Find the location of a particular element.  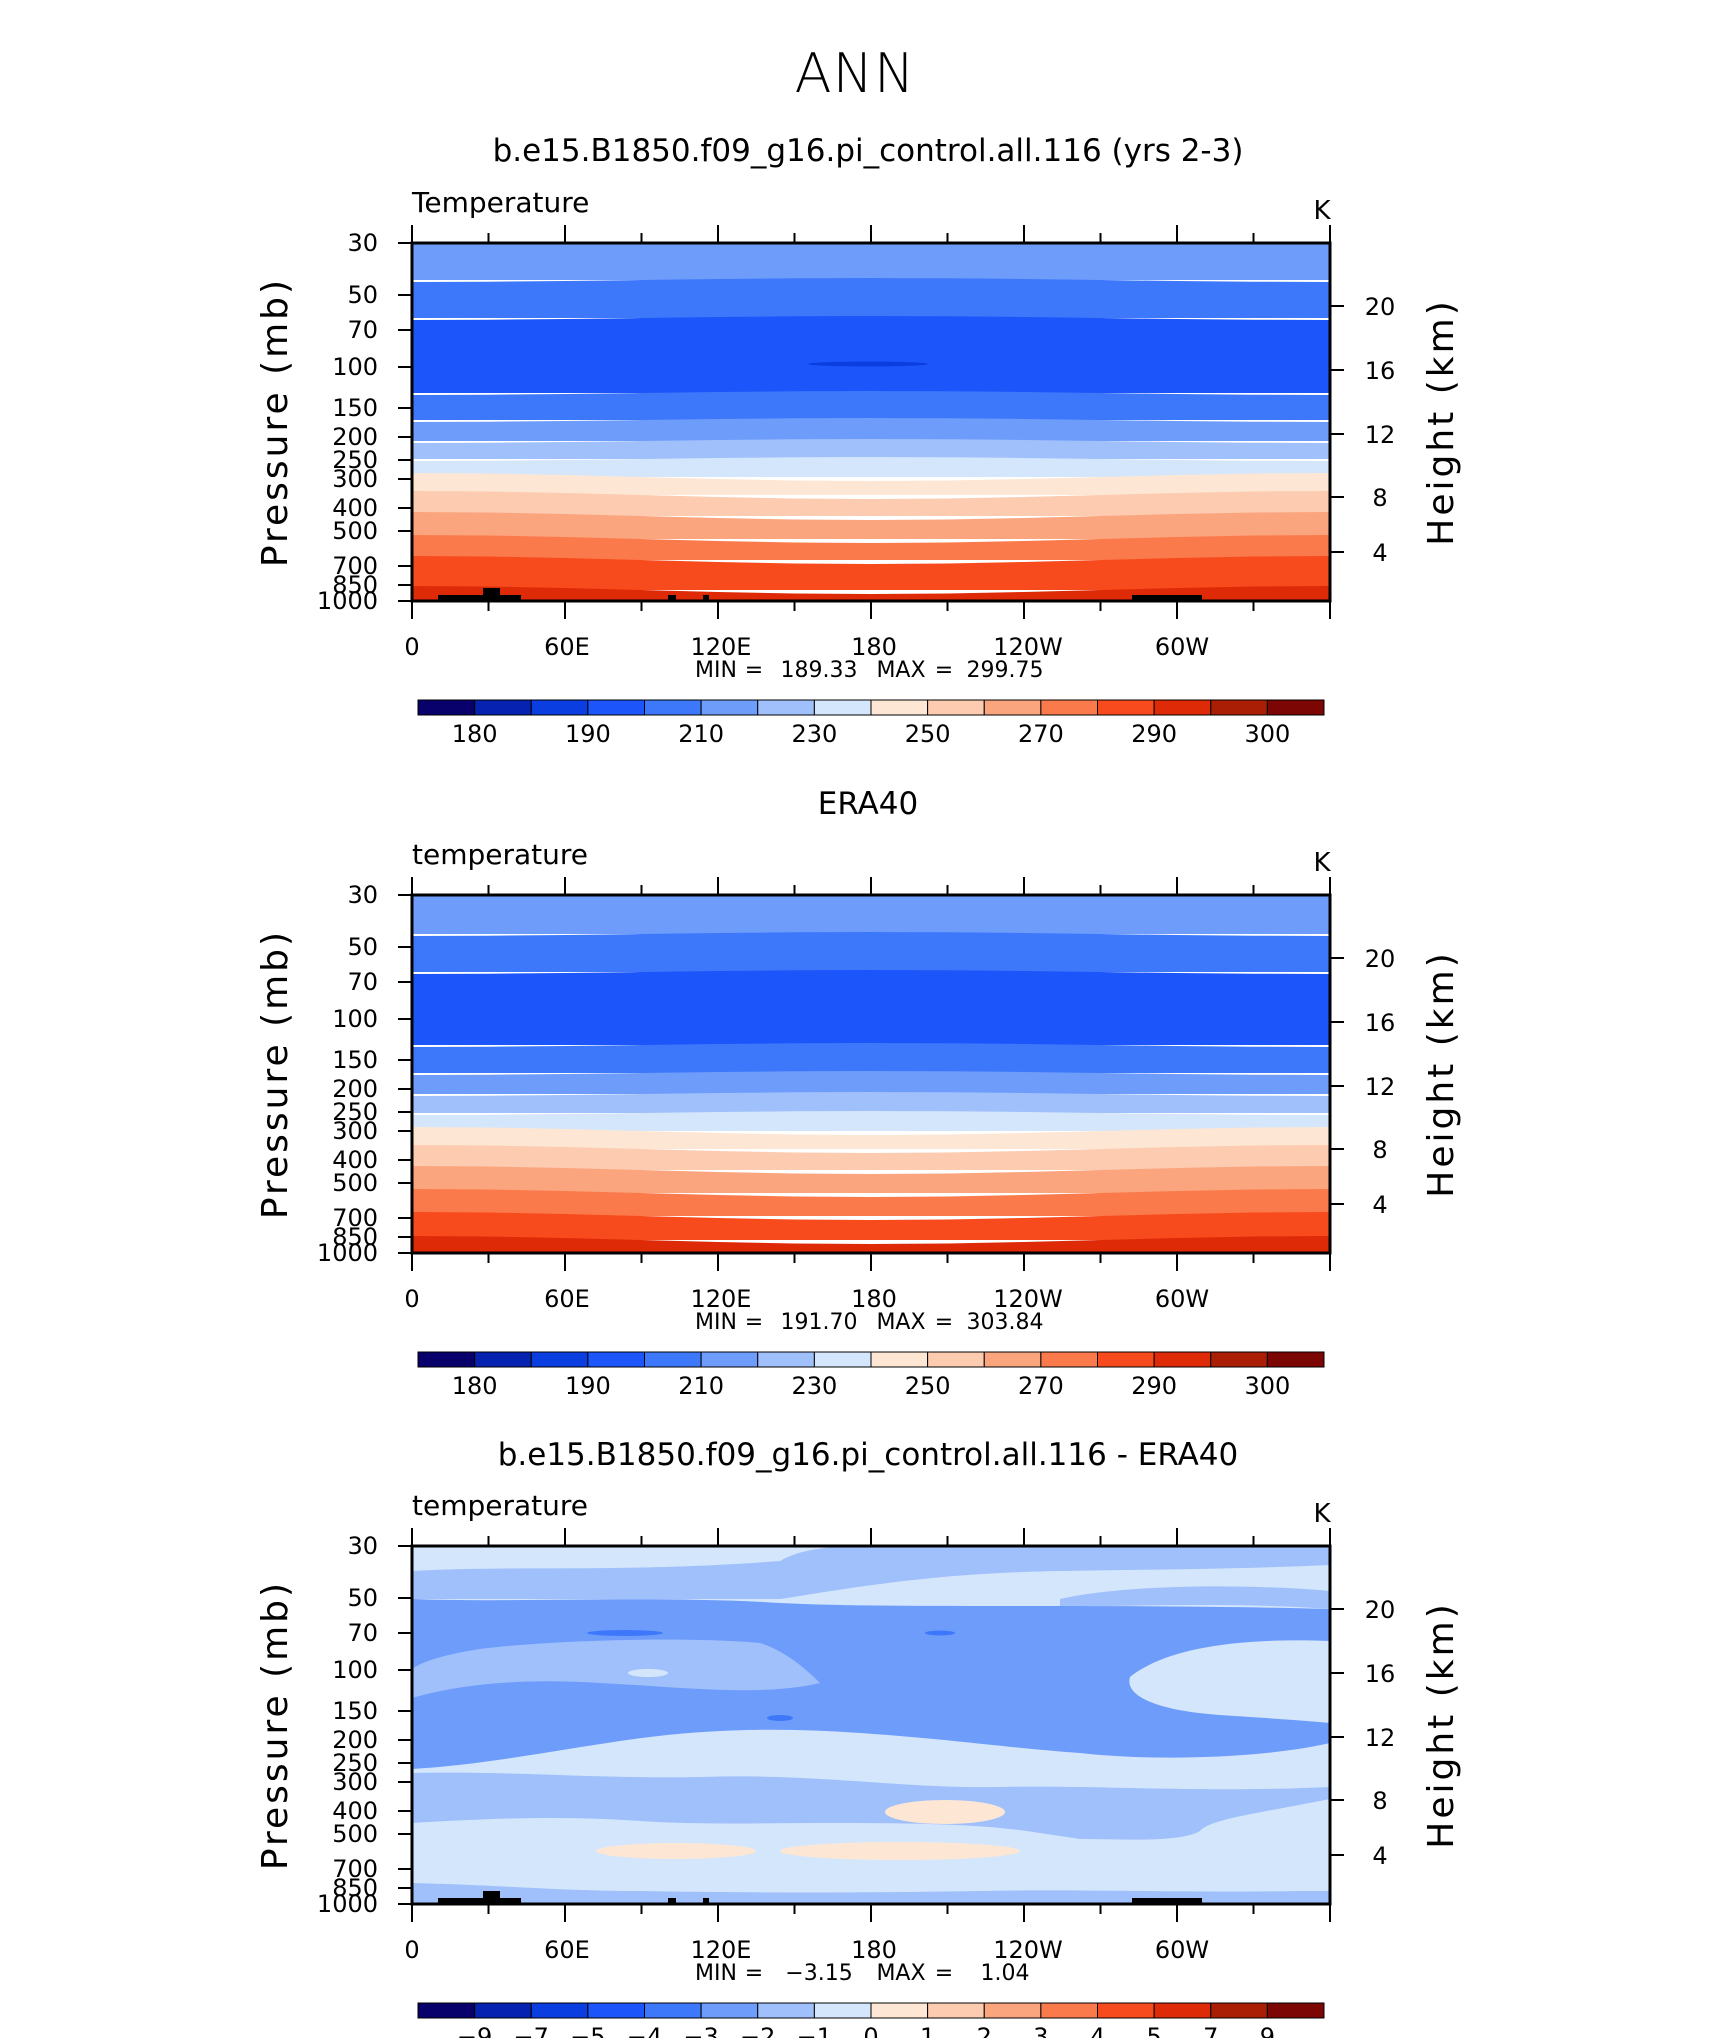

pressure-tick-label: 200 is located at coordinates (355, 437).